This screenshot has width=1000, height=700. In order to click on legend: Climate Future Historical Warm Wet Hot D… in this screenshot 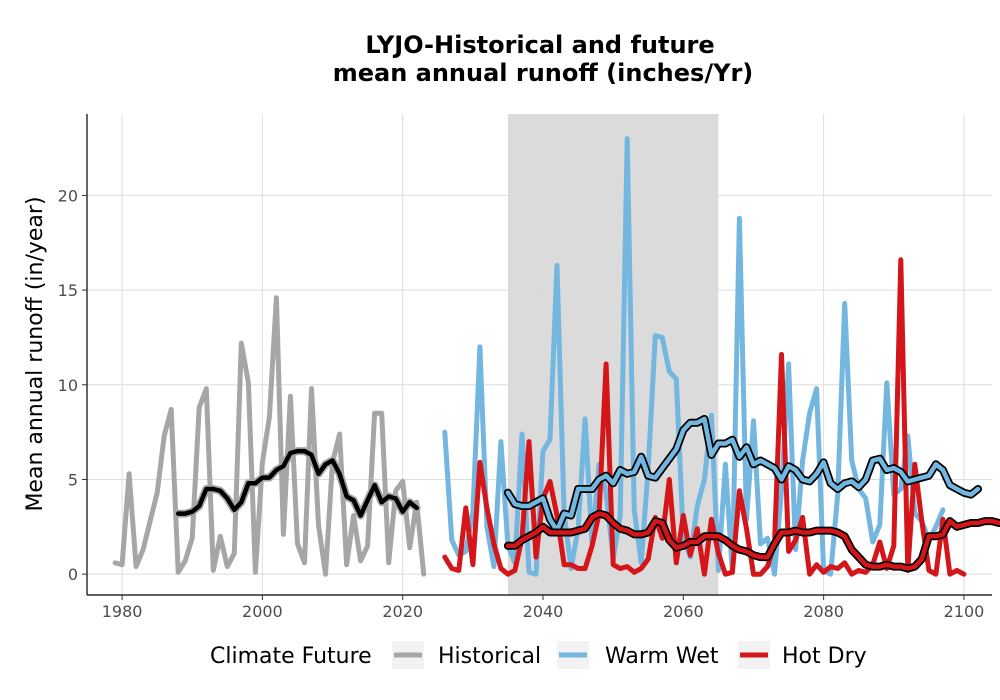, I will do `click(538, 655)`.